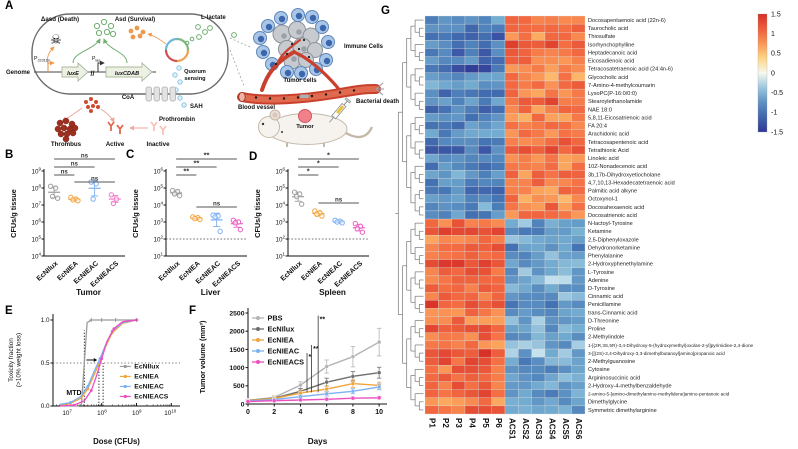 This screenshot has width=798, height=449. I want to click on row-dendrogram, so click(409, 215).